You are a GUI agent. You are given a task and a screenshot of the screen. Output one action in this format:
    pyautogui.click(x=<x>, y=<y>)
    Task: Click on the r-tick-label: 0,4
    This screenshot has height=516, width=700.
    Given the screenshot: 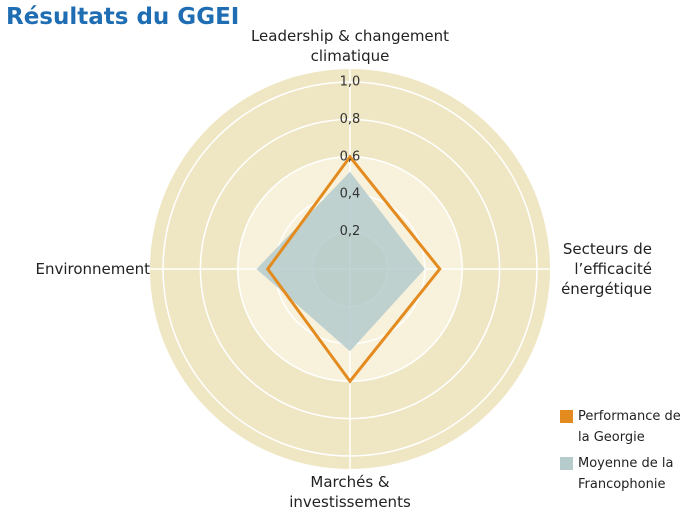 What is the action you would take?
    pyautogui.click(x=350, y=194)
    